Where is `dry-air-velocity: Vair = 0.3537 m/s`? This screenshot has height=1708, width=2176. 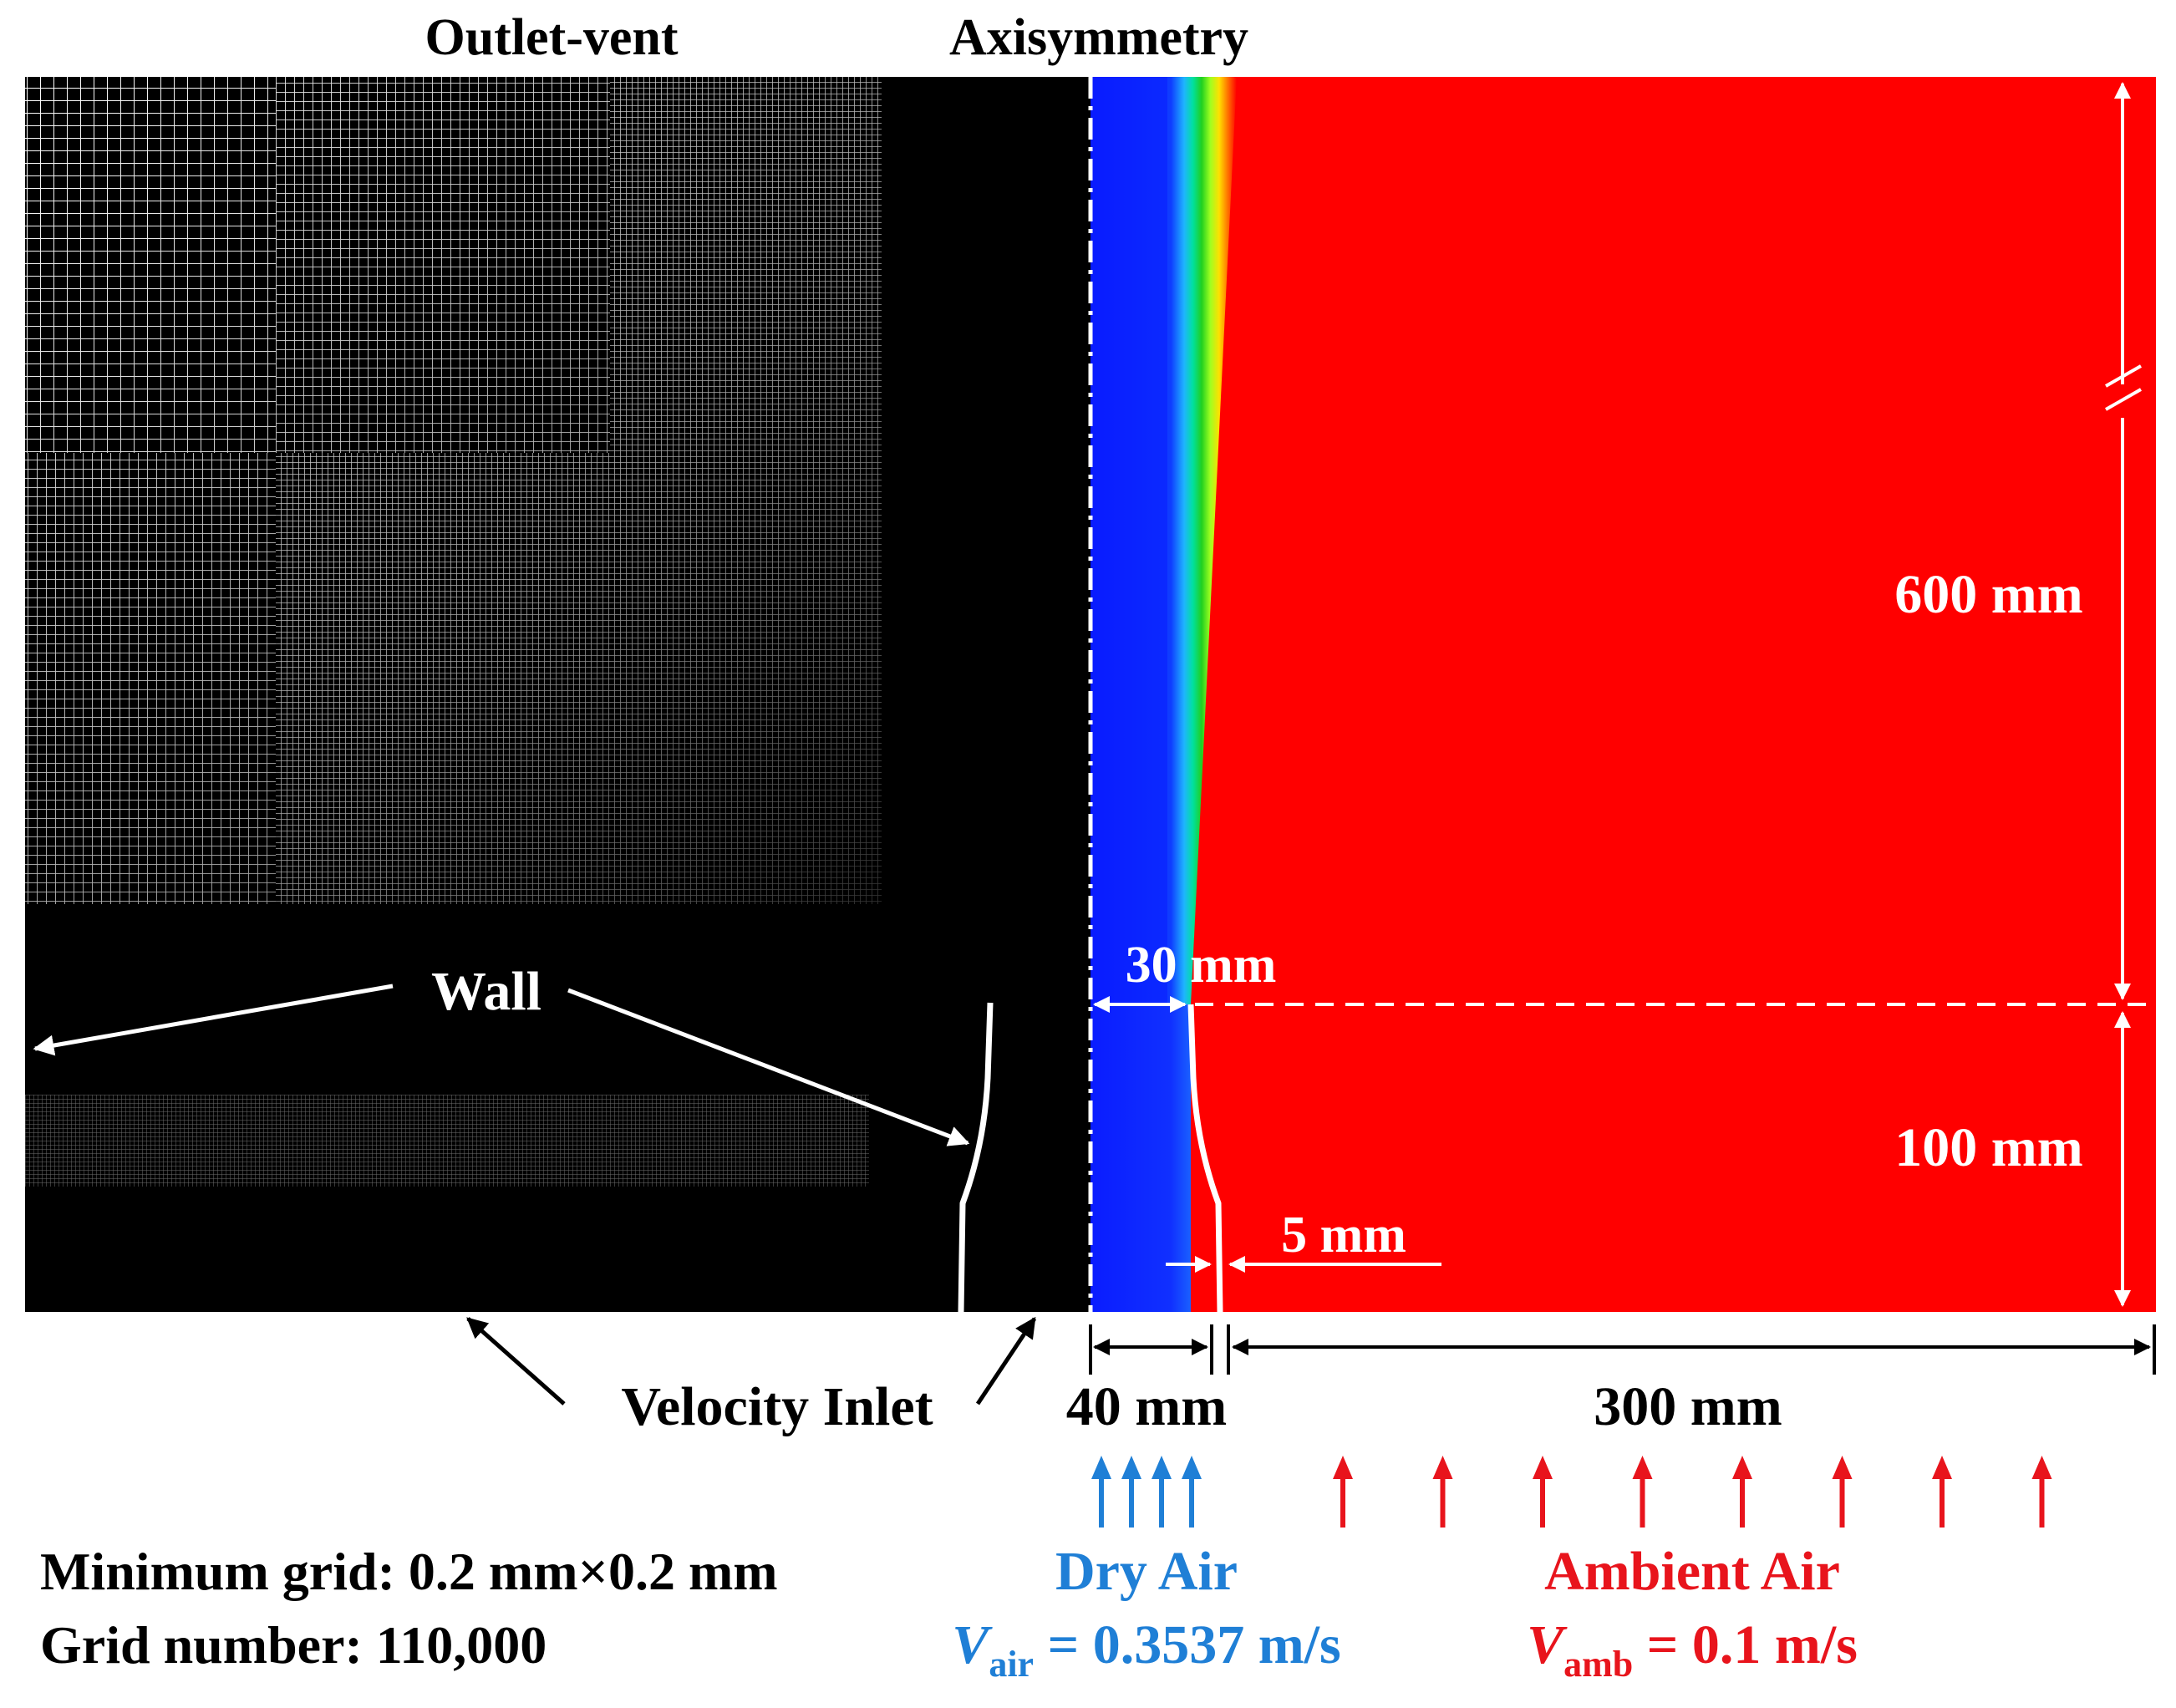 dry-air-velocity: Vair = 0.3537 m/s is located at coordinates (1146, 1649).